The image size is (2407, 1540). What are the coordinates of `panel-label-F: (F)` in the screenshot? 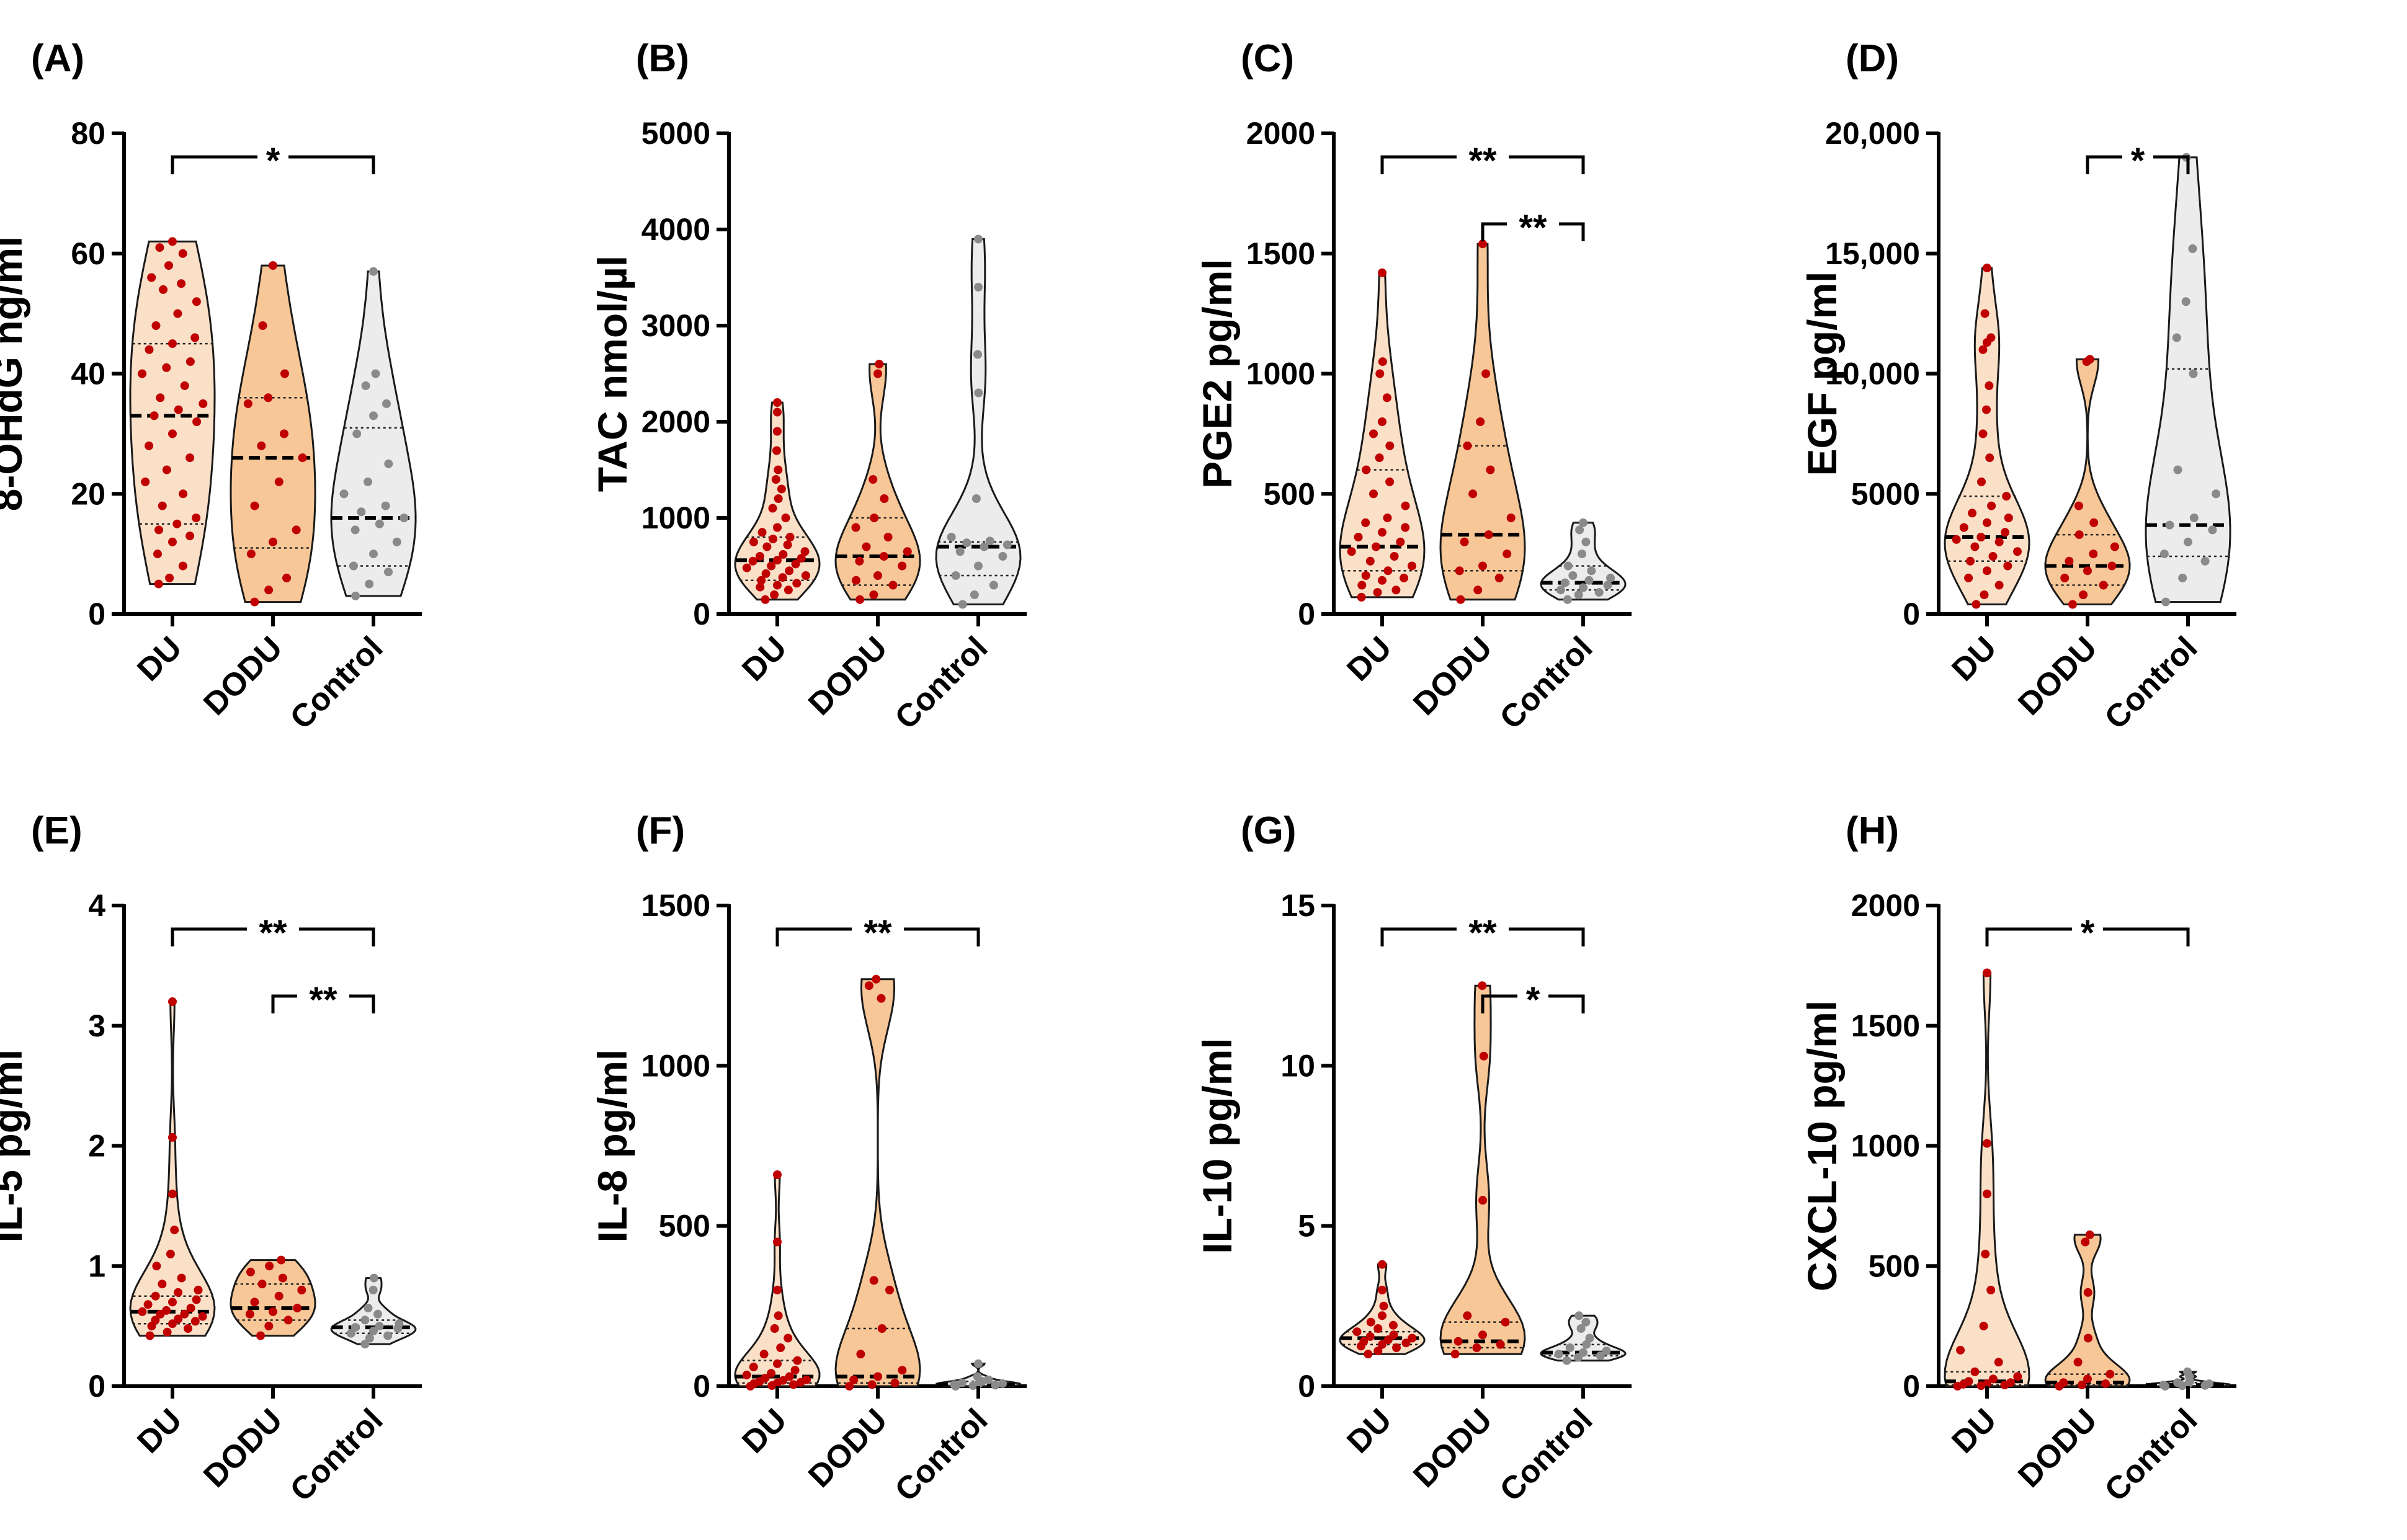 It's located at (660, 831).